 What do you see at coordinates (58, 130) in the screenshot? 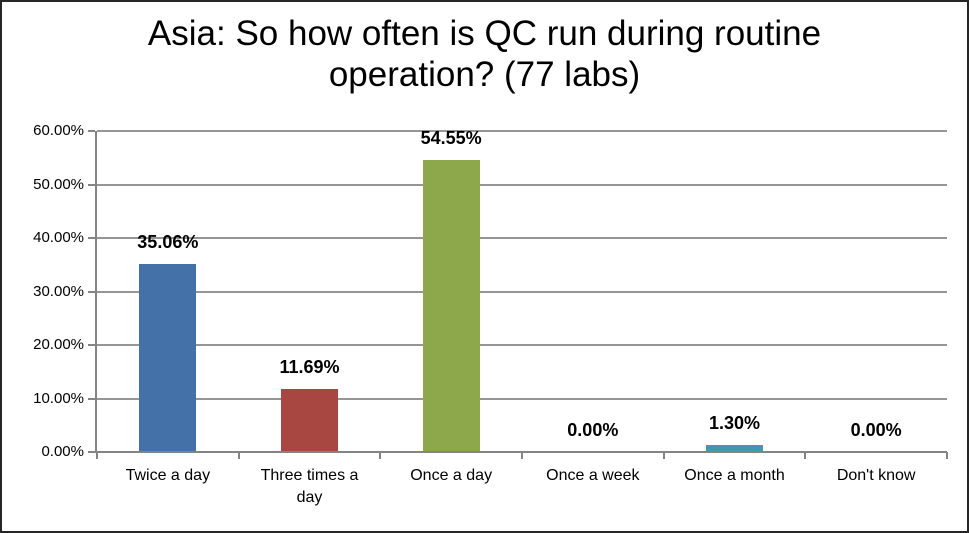
I see `y-axis-label: 60.00%` at bounding box center [58, 130].